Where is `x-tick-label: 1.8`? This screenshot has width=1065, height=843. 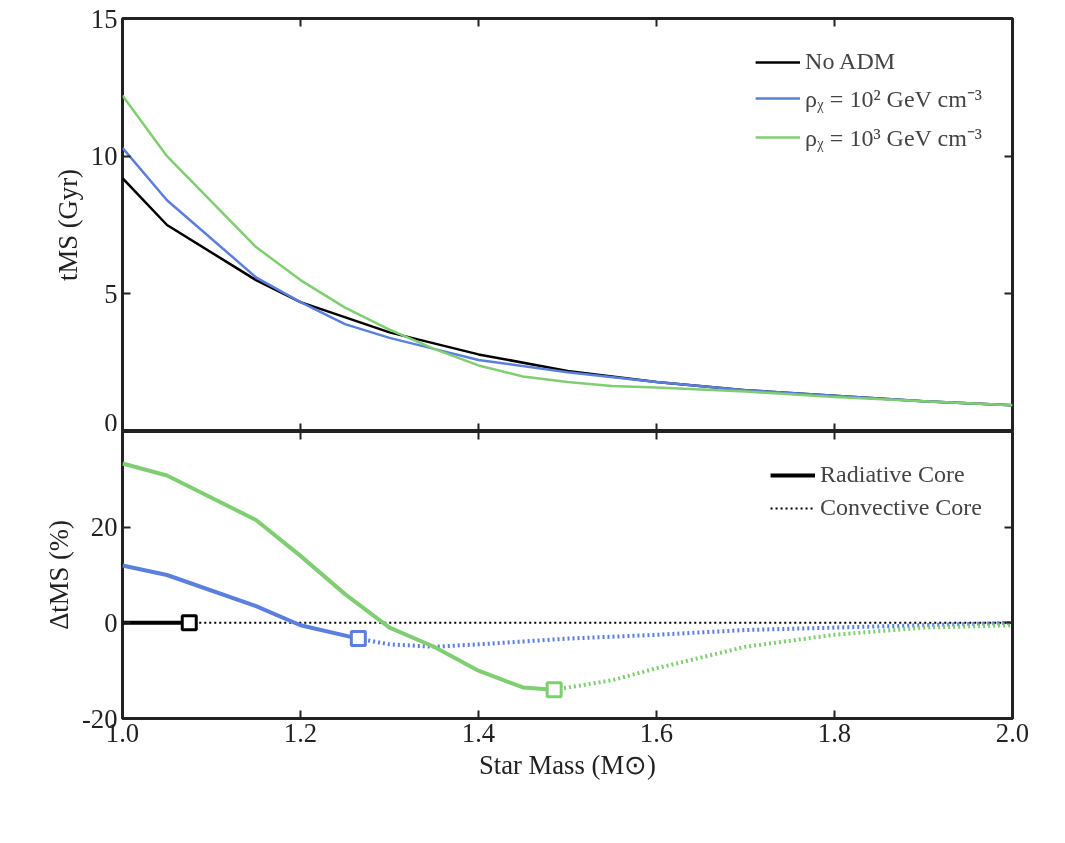 x-tick-label: 1.8 is located at coordinates (834, 732).